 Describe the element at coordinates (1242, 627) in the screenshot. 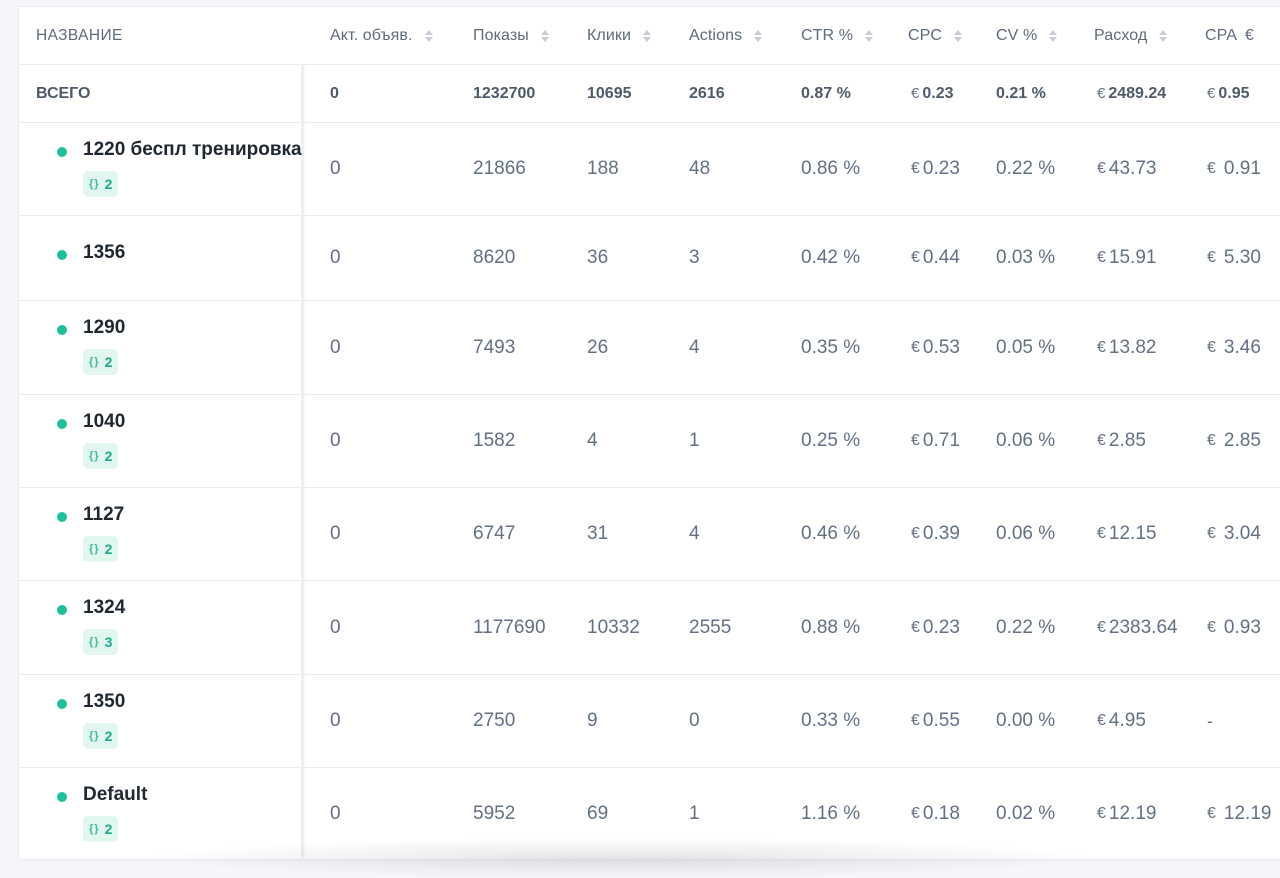

I see `cpa-value: 0.93` at that location.